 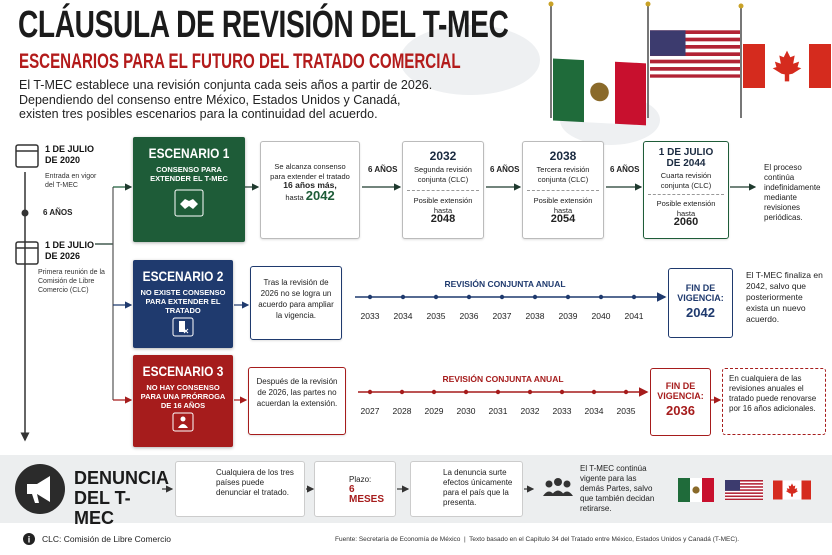 I want to click on end-year: 2042, so click(x=700, y=312).